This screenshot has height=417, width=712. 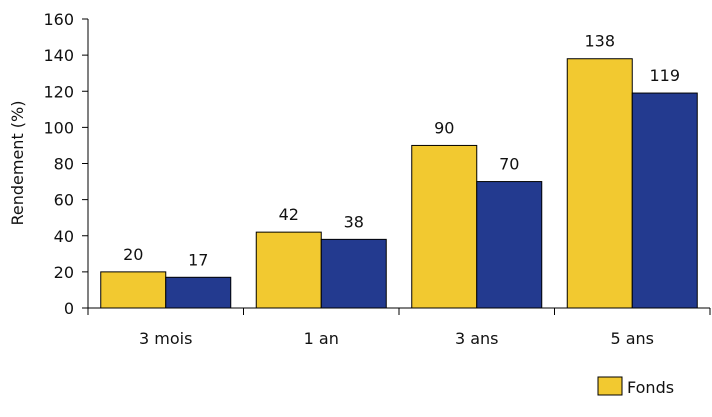 What do you see at coordinates (610, 386) in the screenshot?
I see `legend-swatch` at bounding box center [610, 386].